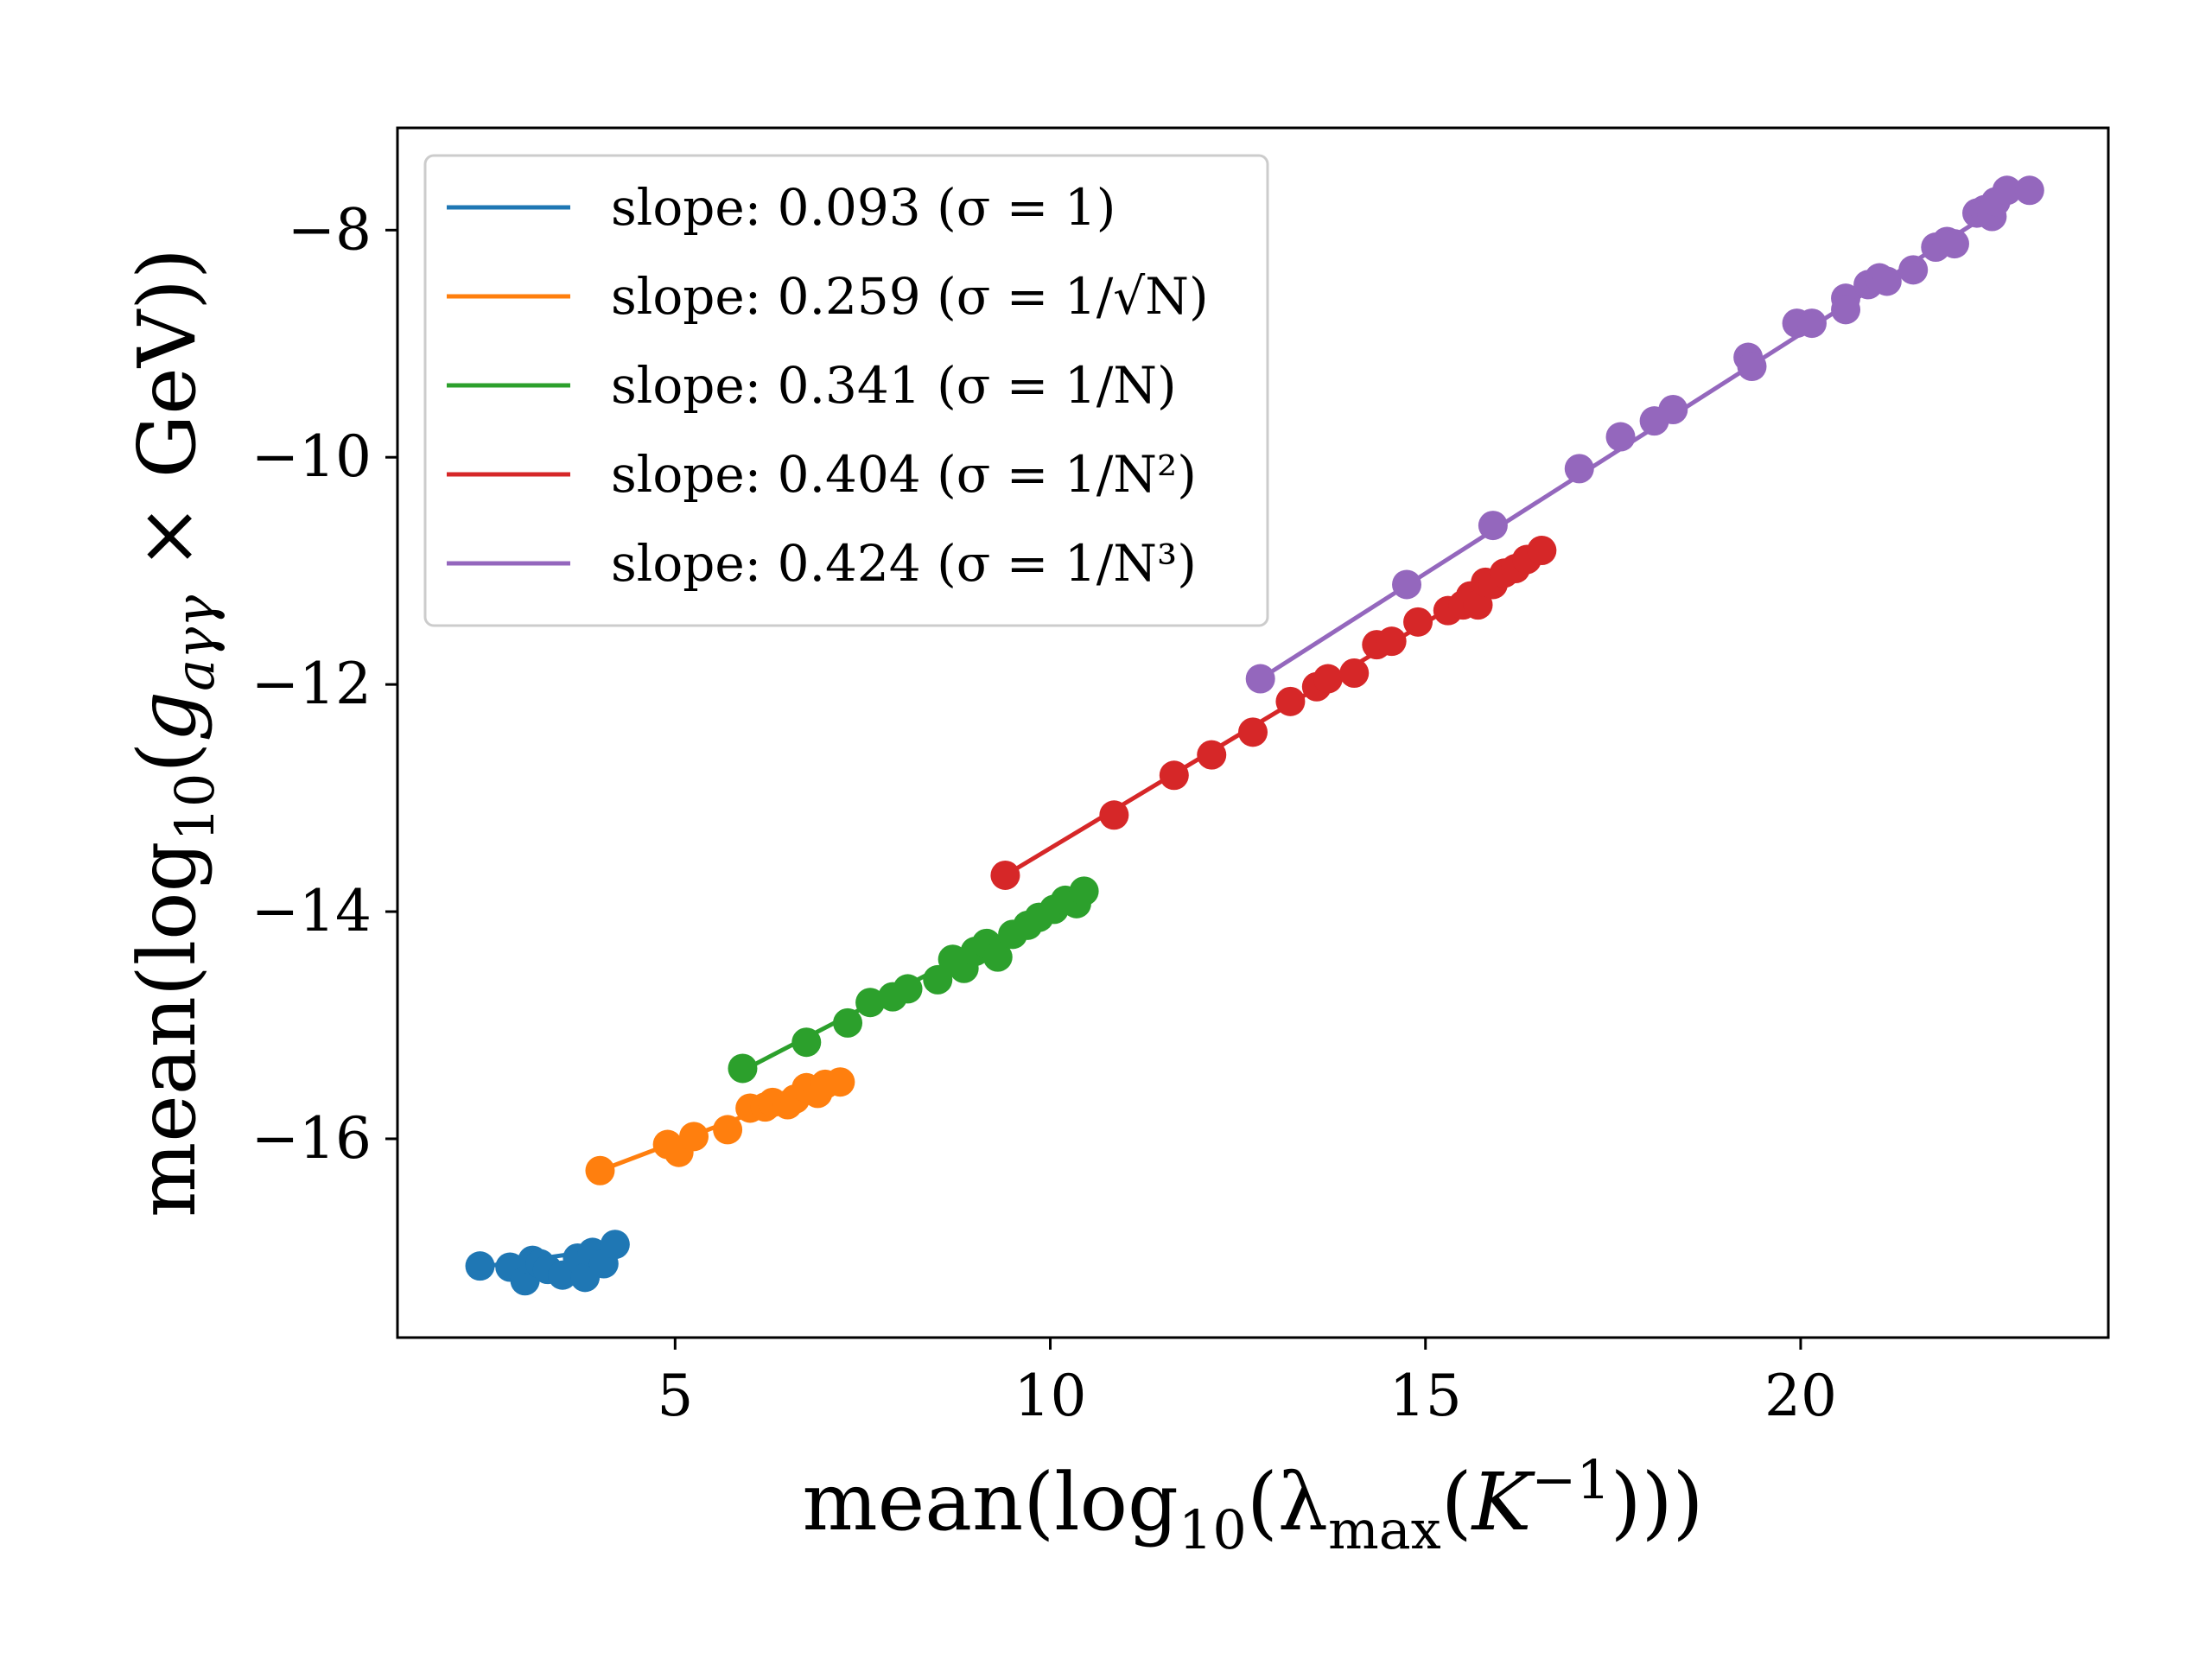 The image size is (2212, 1659). What do you see at coordinates (910, 296) in the screenshot?
I see `legend-label-series-1: slope: 0.259 (σ = 1/√N)` at bounding box center [910, 296].